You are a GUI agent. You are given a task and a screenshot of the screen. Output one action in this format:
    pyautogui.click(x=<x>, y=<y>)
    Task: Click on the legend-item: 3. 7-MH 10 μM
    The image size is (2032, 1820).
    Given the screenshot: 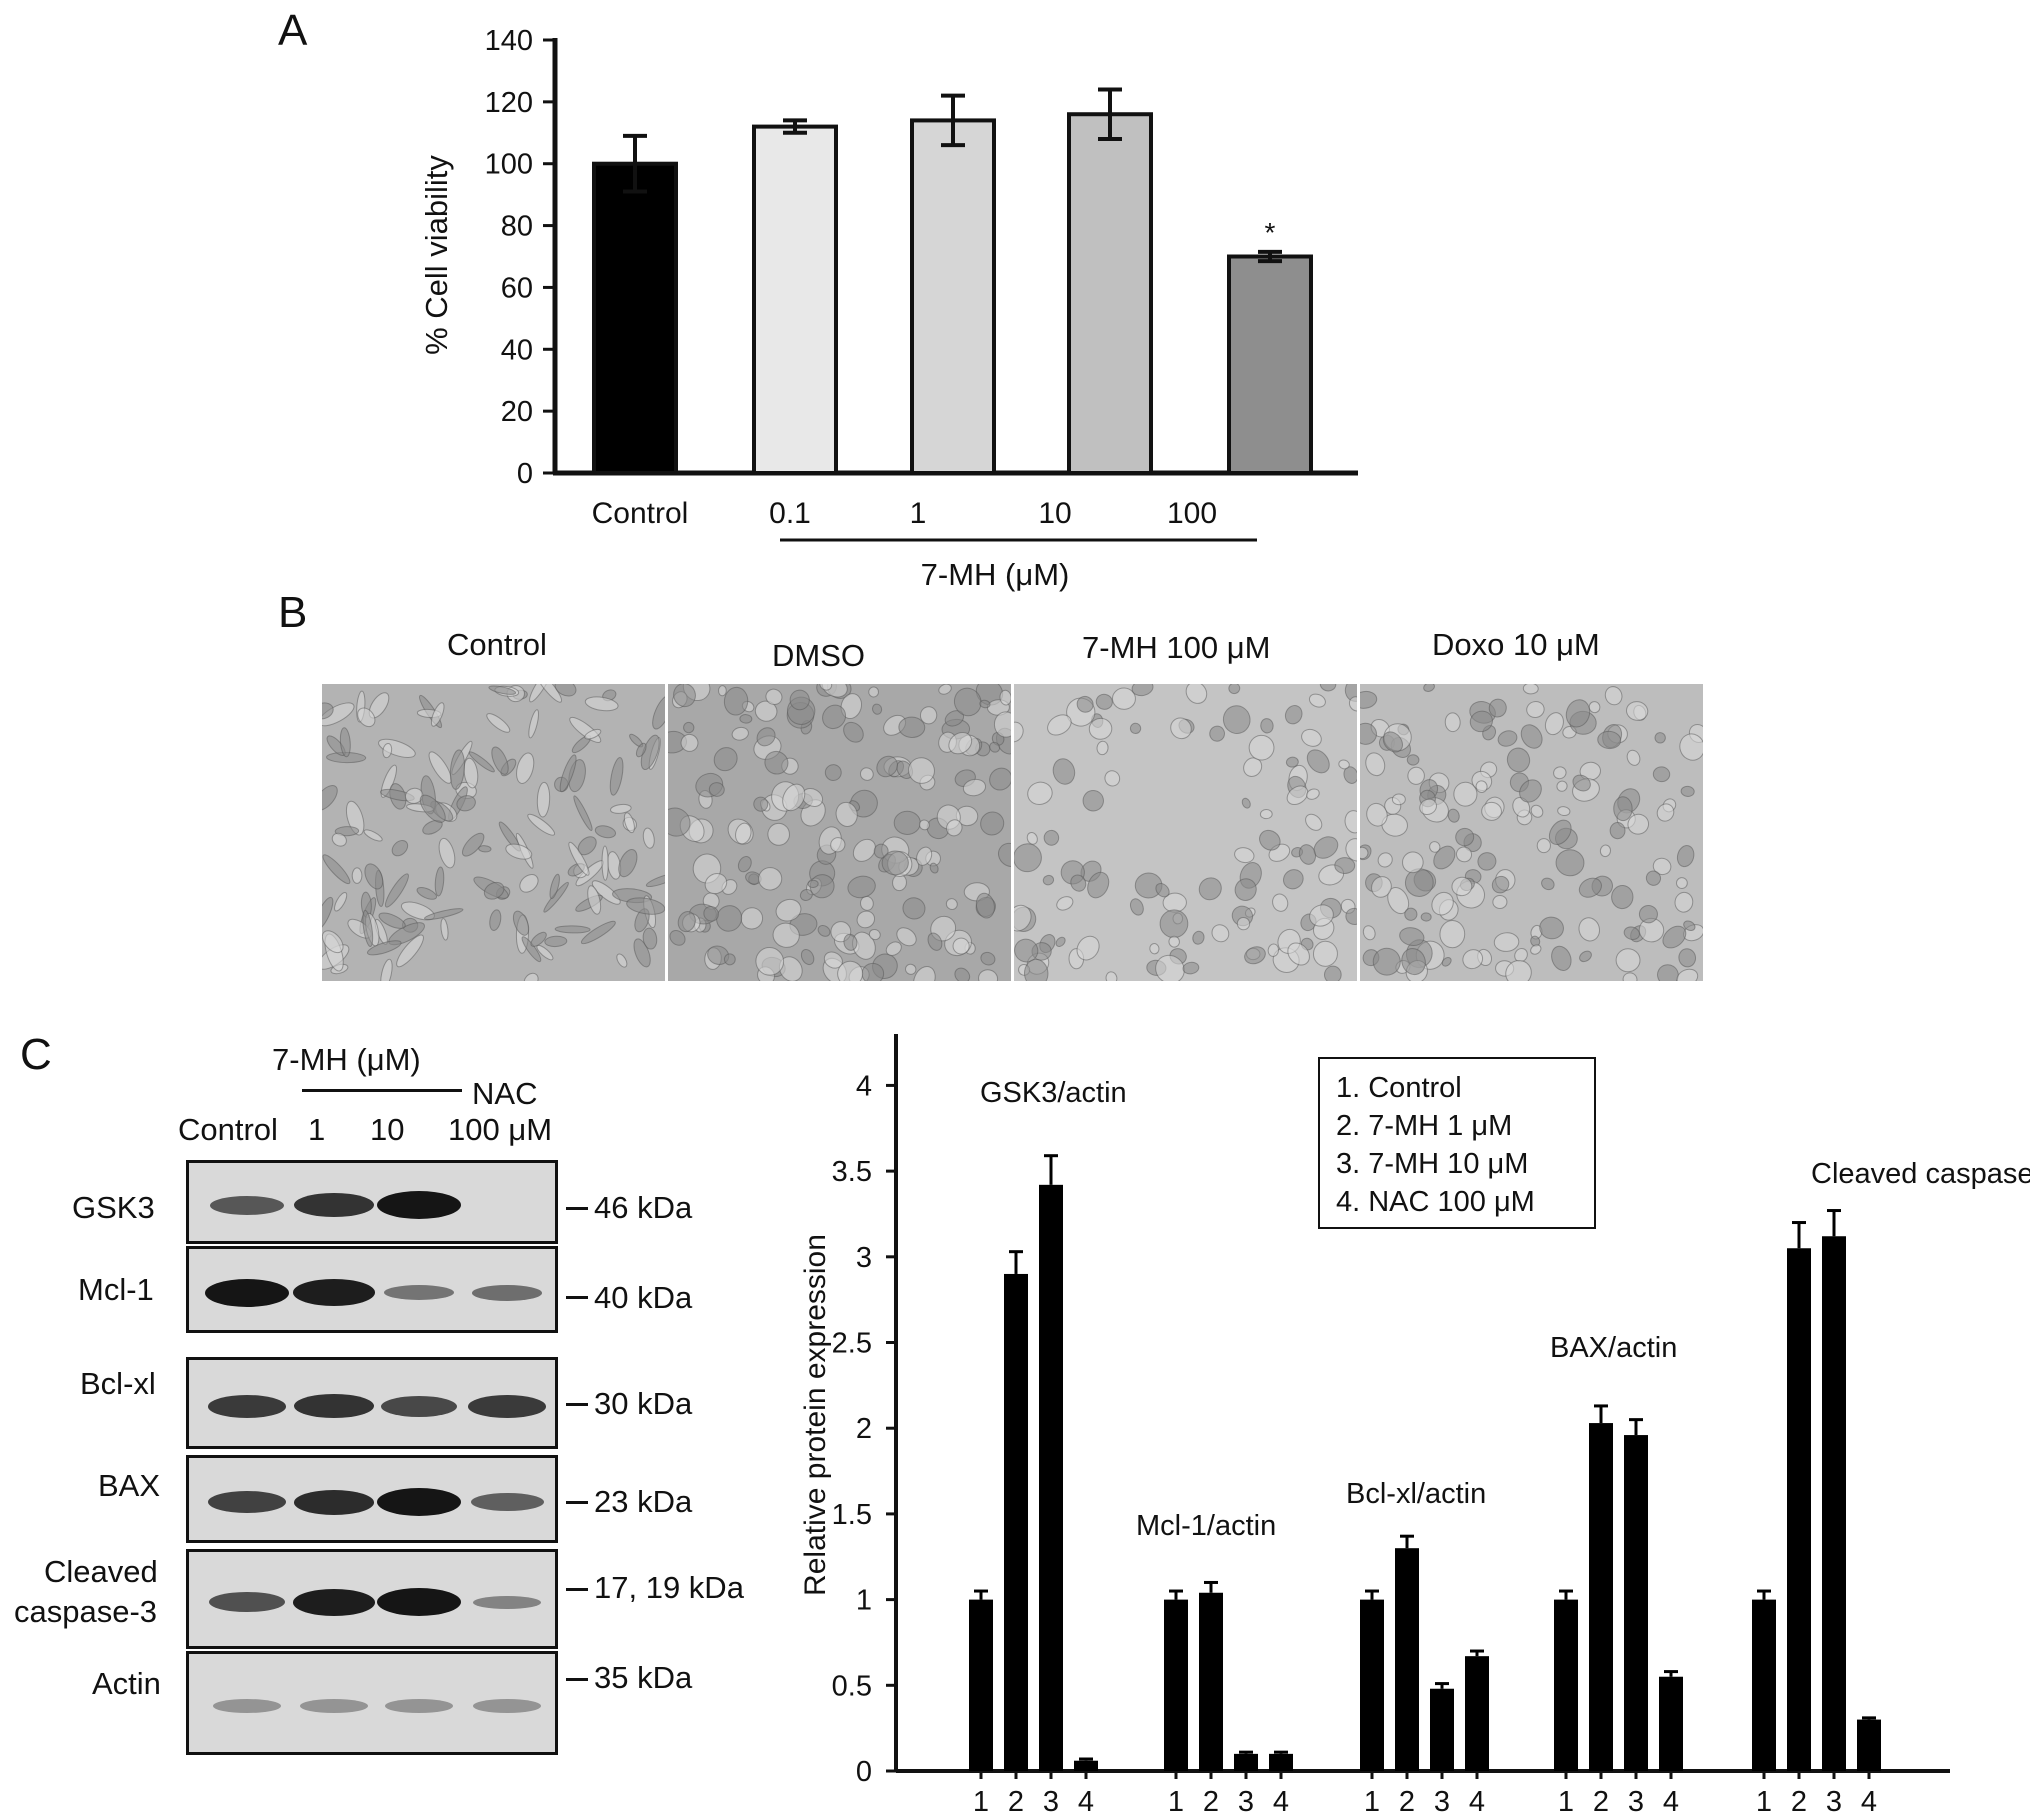 What is the action you would take?
    pyautogui.click(x=1432, y=1164)
    